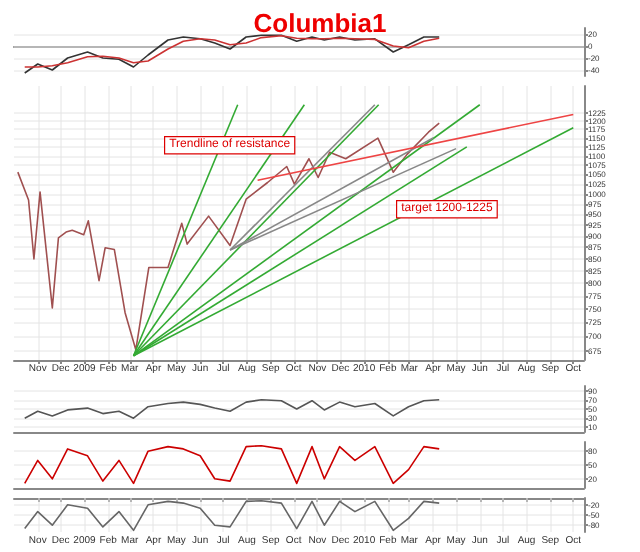 The width and height of the screenshot is (640, 552). What do you see at coordinates (320, 23) in the screenshot?
I see `chart-title: Columbia1` at bounding box center [320, 23].